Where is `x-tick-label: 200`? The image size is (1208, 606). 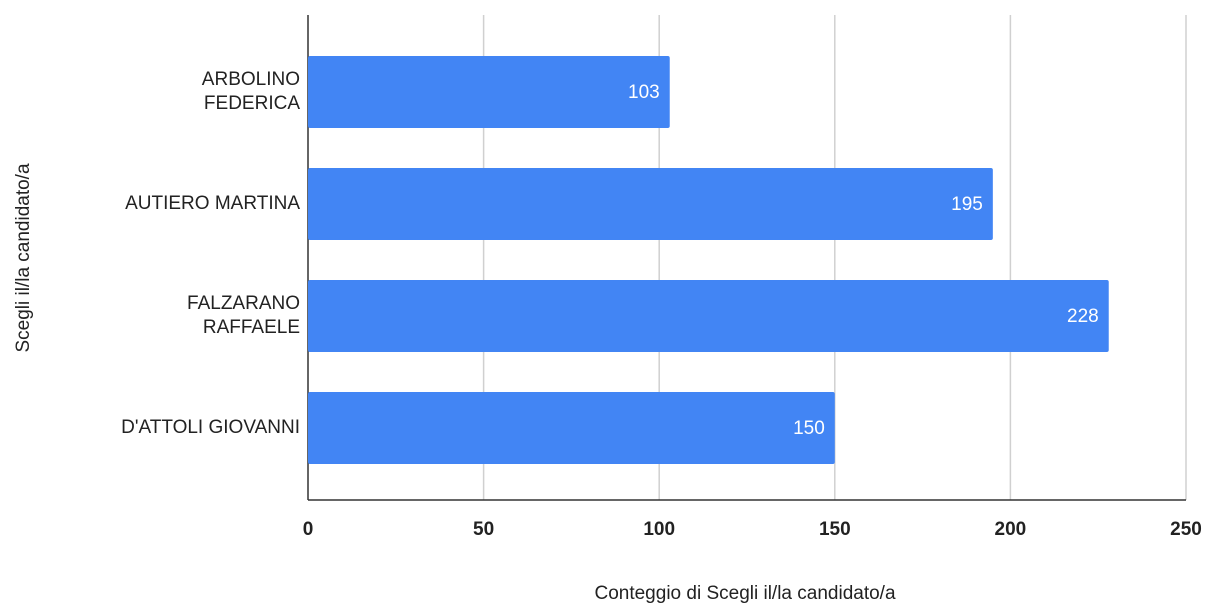
x-tick-label: 200 is located at coordinates (1011, 529).